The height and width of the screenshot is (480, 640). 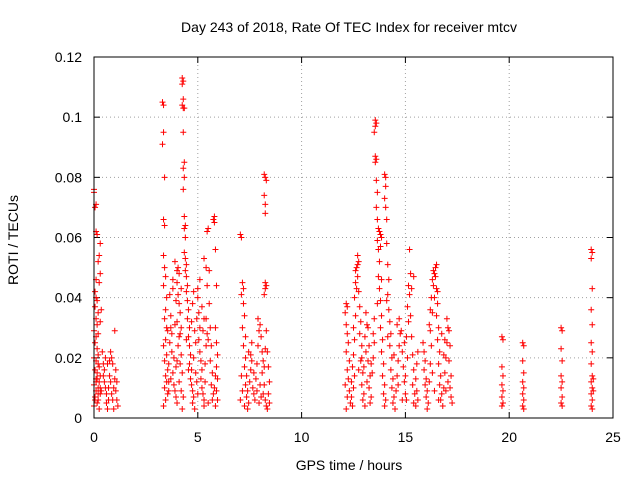 I want to click on y-tick-label: 0.06, so click(x=68, y=238).